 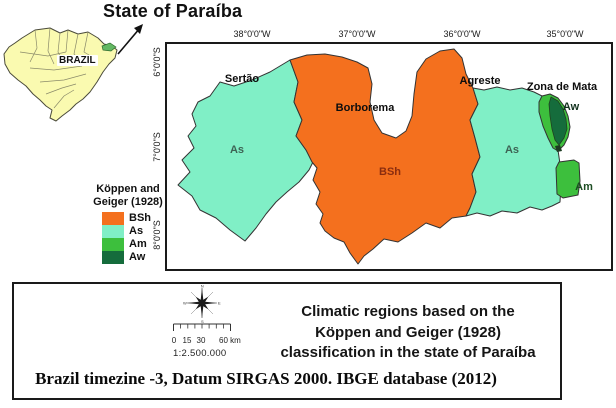 What do you see at coordinates (130, 39) in the screenshot?
I see `locator-arrow-icon` at bounding box center [130, 39].